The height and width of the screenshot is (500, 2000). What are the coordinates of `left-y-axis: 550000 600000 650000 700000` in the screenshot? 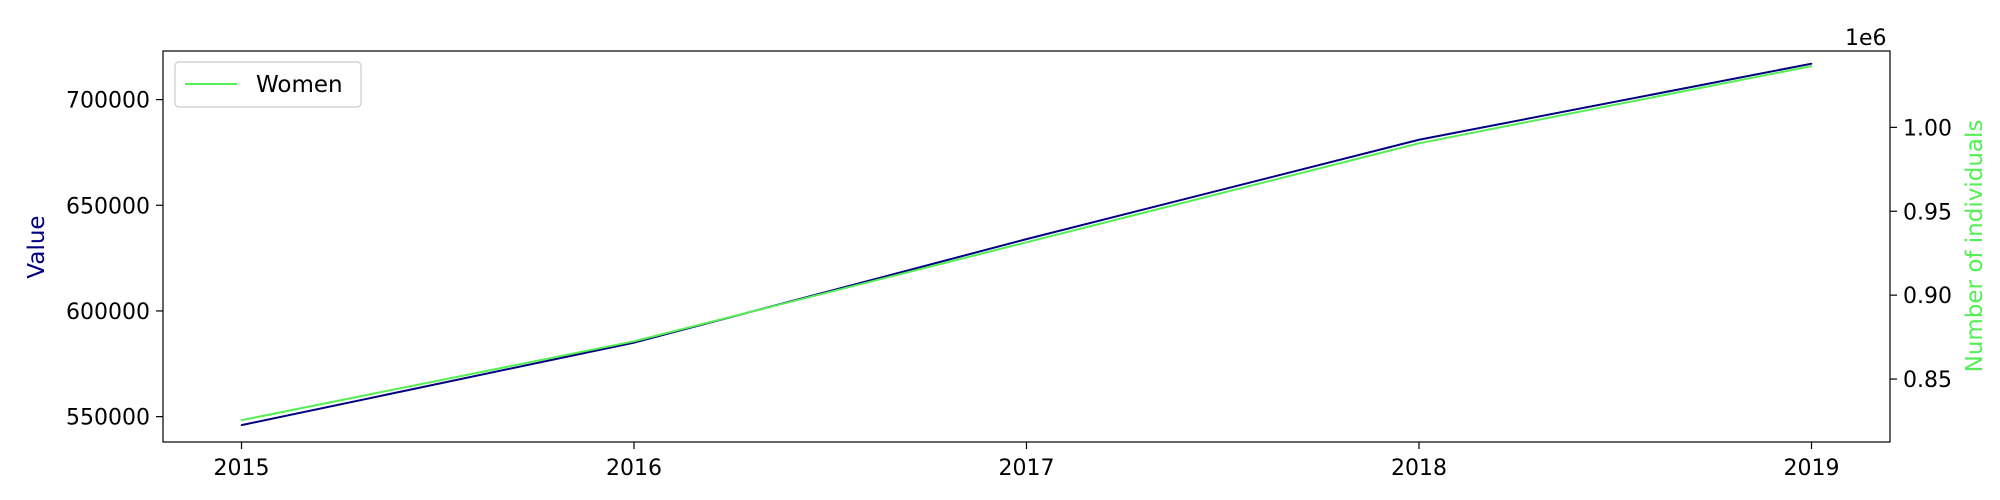 It's located at (114, 260).